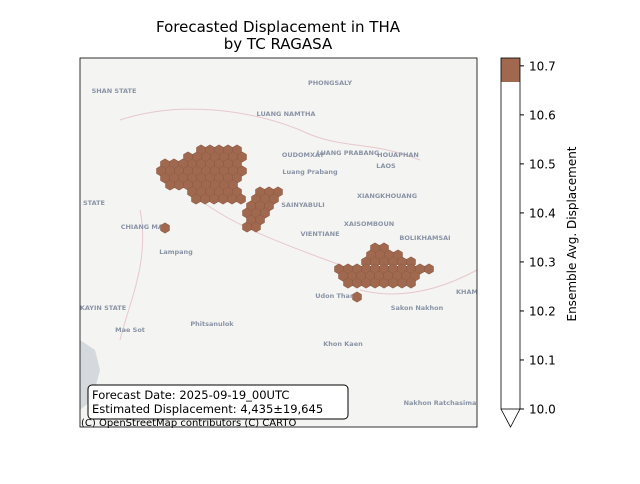  I want to click on map-label: STATE, so click(94, 203).